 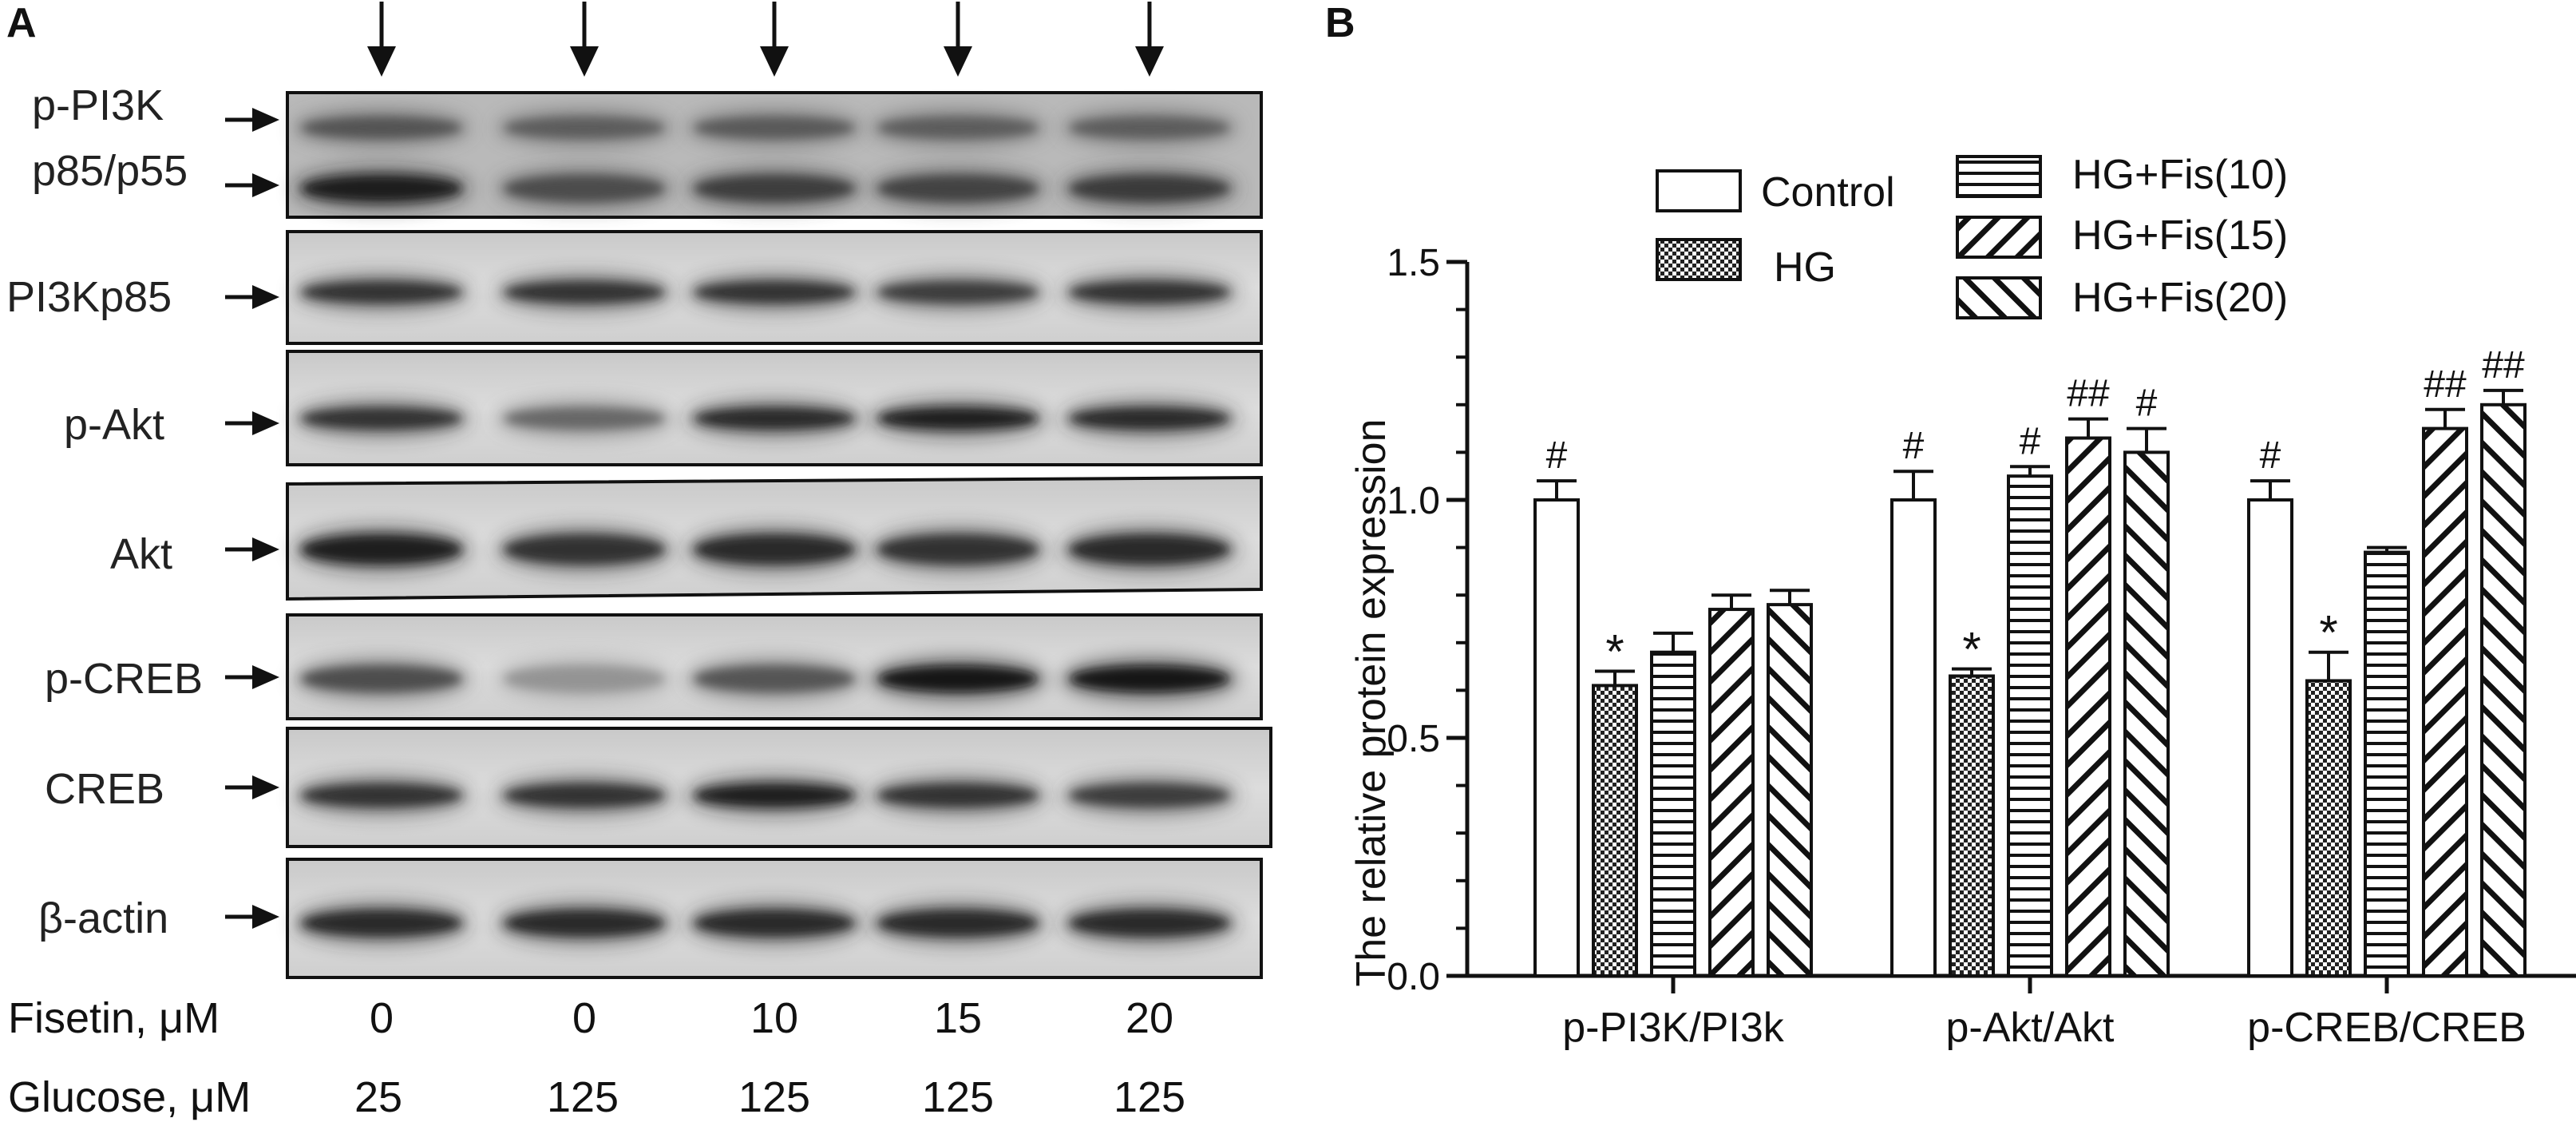 I want to click on x-axis: p-PI3K/PI3k p-Akt/Akt p-CREB/CREB, so click(x=2022, y=1012).